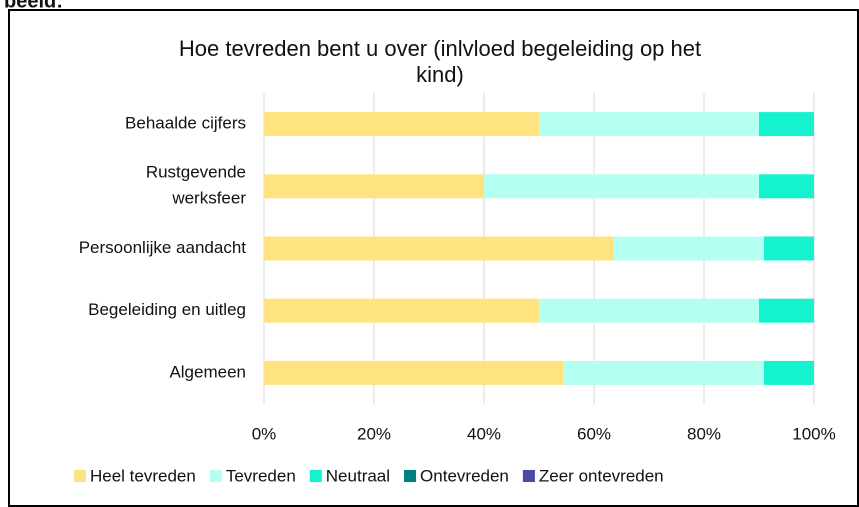 The image size is (859, 507). What do you see at coordinates (358, 475) in the screenshot?
I see `legend-label: Neutraal` at bounding box center [358, 475].